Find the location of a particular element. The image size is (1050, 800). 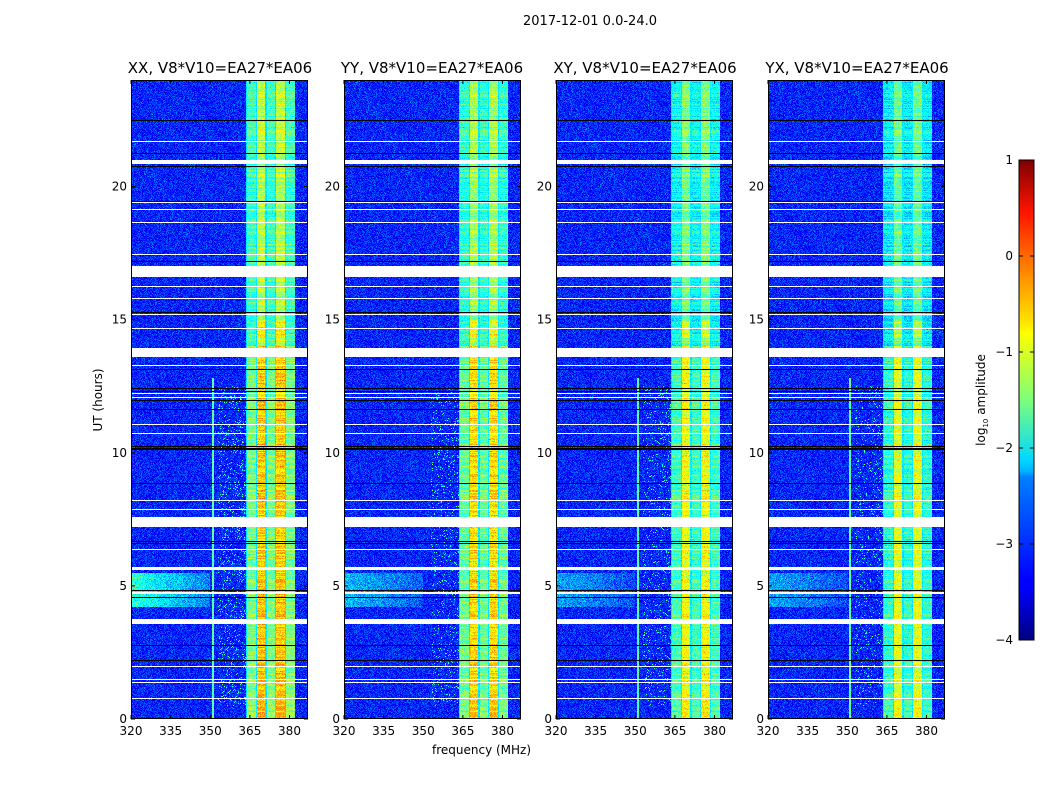

panel-title-xx: XX, V8*V10=EA27*EA06 is located at coordinates (220, 68).